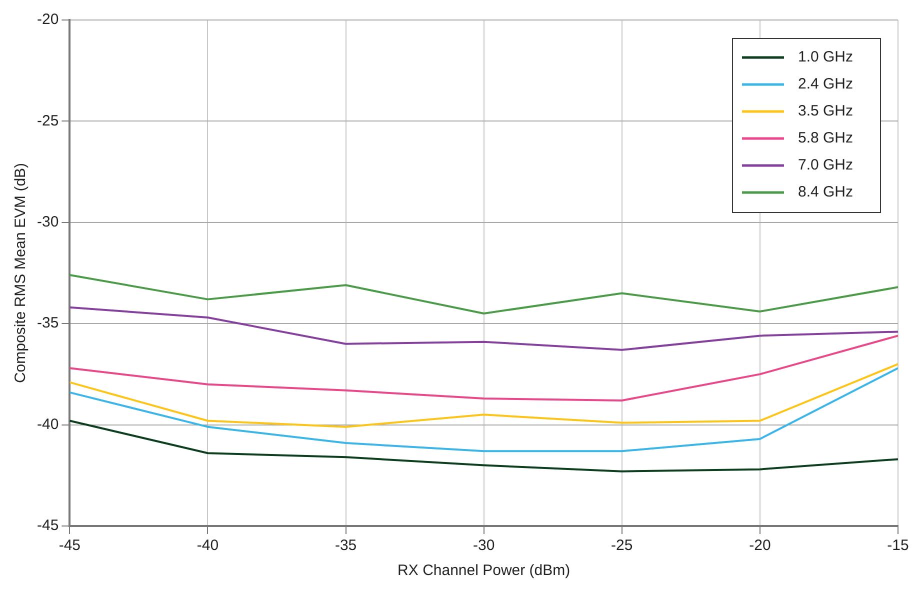  What do you see at coordinates (826, 138) in the screenshot?
I see `legend-label: 5.8 GHz` at bounding box center [826, 138].